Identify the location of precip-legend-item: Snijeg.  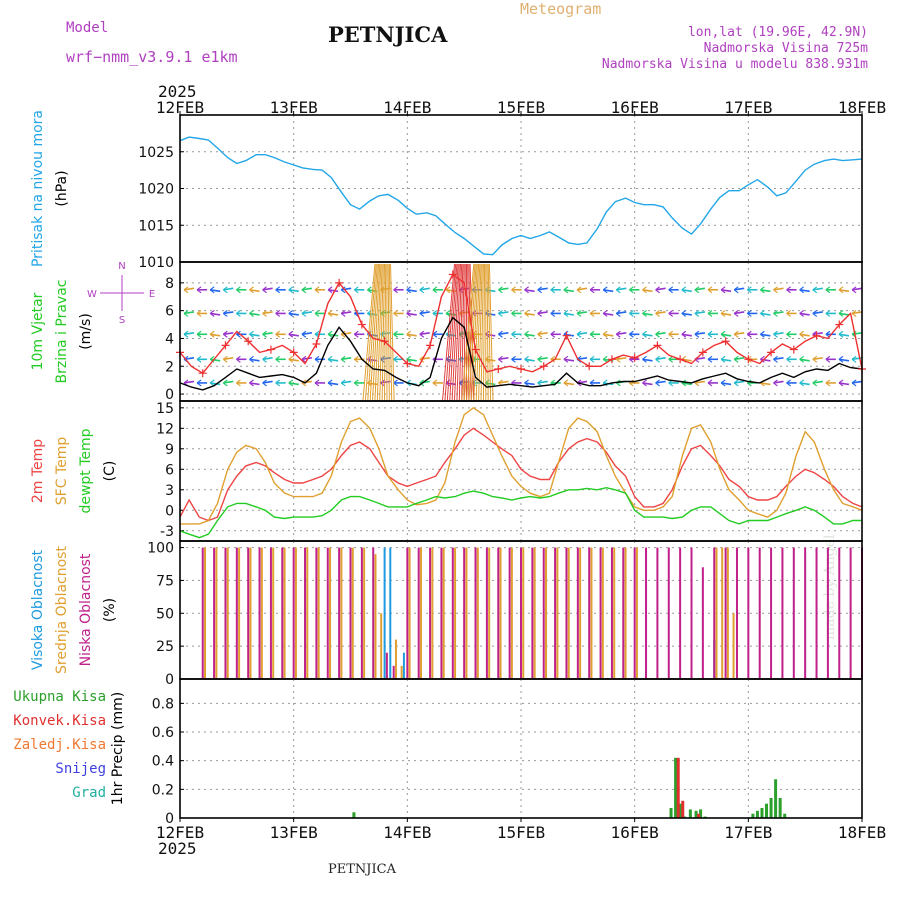
(80, 769).